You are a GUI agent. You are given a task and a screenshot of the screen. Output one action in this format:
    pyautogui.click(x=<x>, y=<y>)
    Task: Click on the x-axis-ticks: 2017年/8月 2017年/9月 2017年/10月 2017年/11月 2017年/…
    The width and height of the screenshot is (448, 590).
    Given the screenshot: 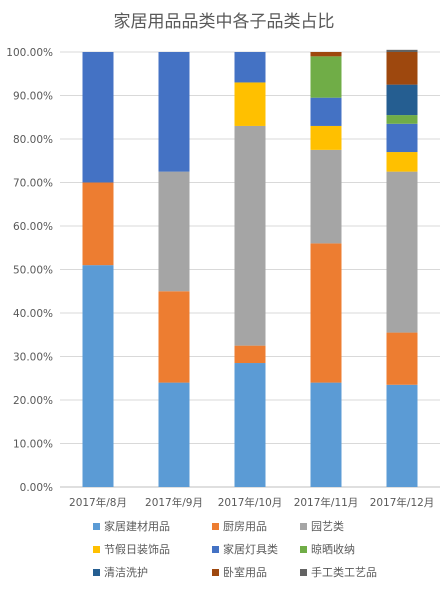 What is the action you would take?
    pyautogui.click(x=251, y=502)
    